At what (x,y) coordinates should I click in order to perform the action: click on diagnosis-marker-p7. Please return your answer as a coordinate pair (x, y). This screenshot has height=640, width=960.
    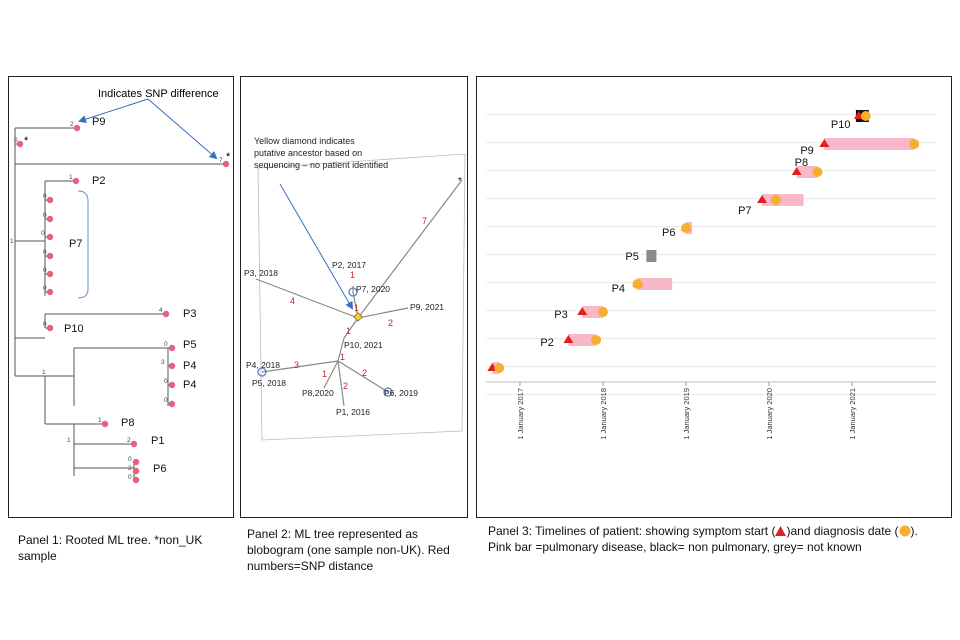
    Looking at the image, I should click on (775, 200).